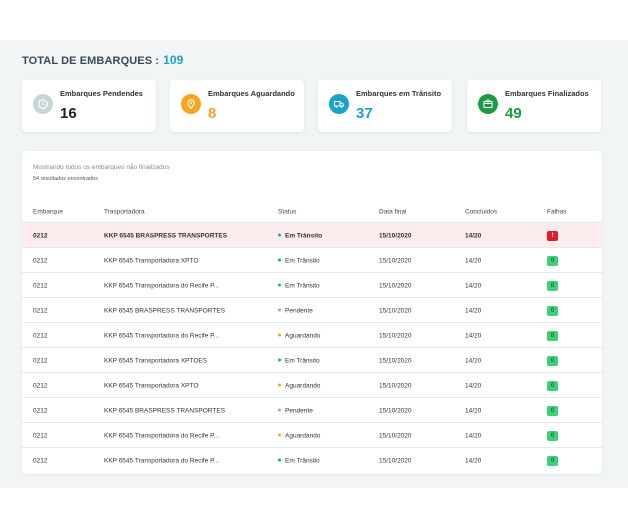 Image resolution: width=628 pixels, height=529 pixels. Describe the element at coordinates (48, 212) in the screenshot. I see `header-embarque: Embarque` at that location.